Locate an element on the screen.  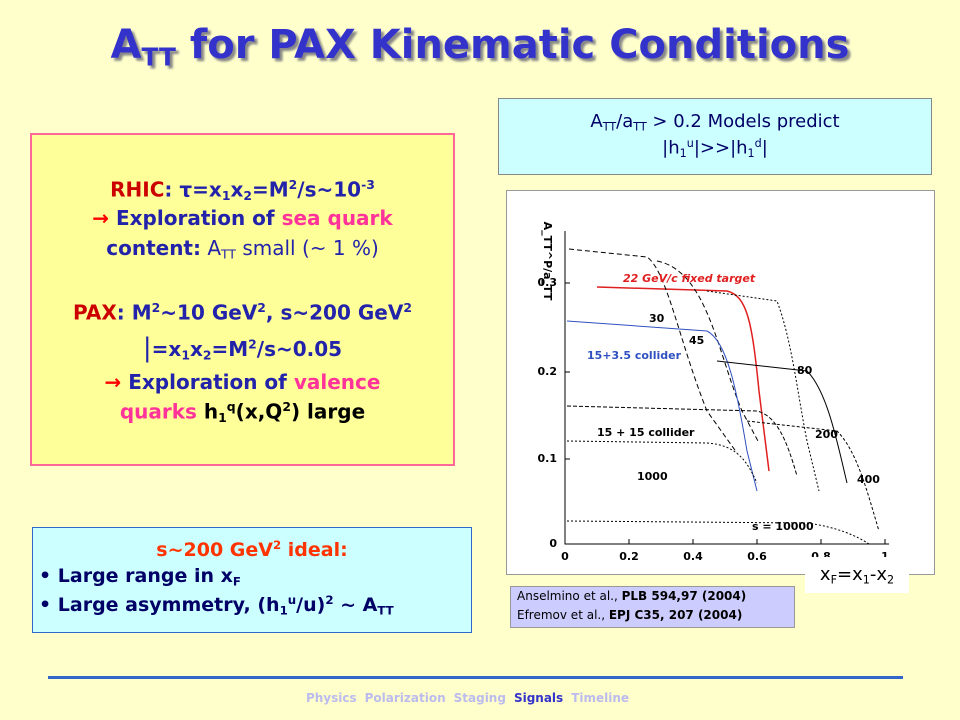
pax-quarks-line: quarks h1q(x,Q2) large is located at coordinates (242, 412).